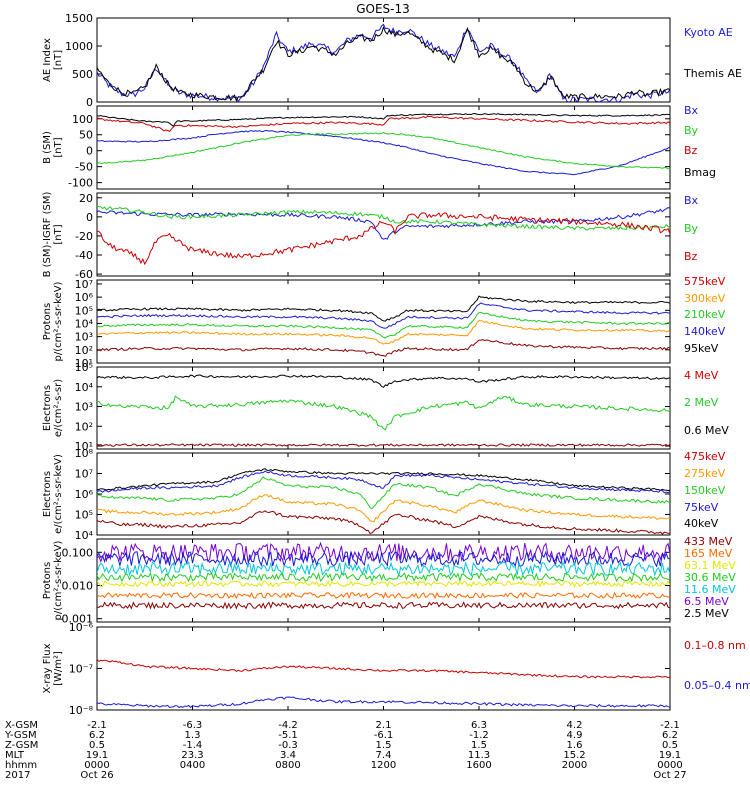 This screenshot has width=750, height=800. What do you see at coordinates (21, 725) in the screenshot?
I see `x-axis-row-label: X-GSM` at bounding box center [21, 725].